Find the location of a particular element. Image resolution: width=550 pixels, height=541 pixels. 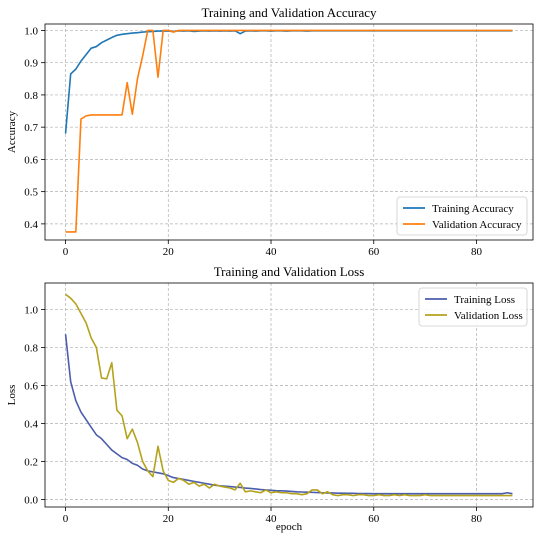

accuracy-x-tick-label: 0 is located at coordinates (66, 252).